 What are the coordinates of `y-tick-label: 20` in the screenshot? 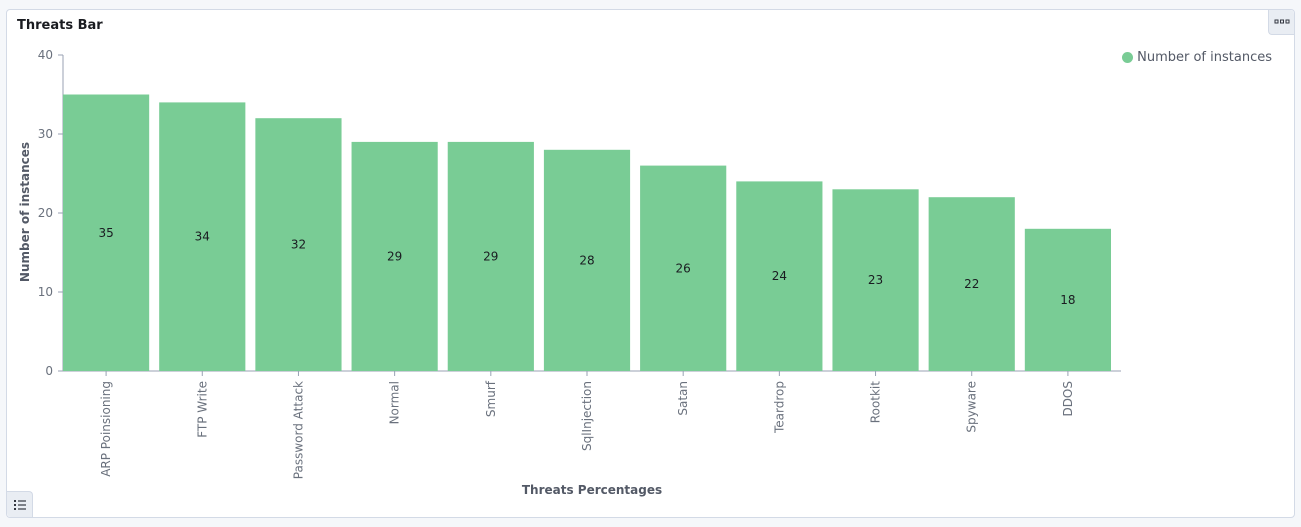 It's located at (45, 213).